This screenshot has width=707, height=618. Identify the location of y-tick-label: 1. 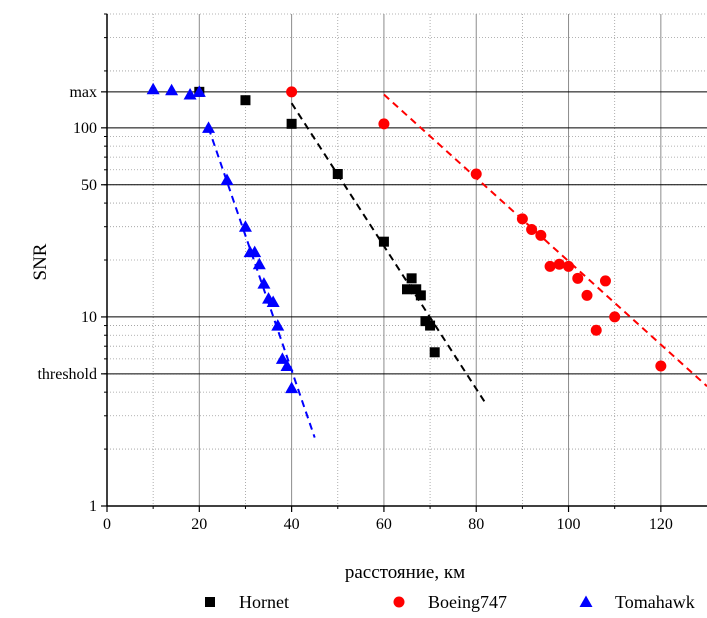
(93, 506).